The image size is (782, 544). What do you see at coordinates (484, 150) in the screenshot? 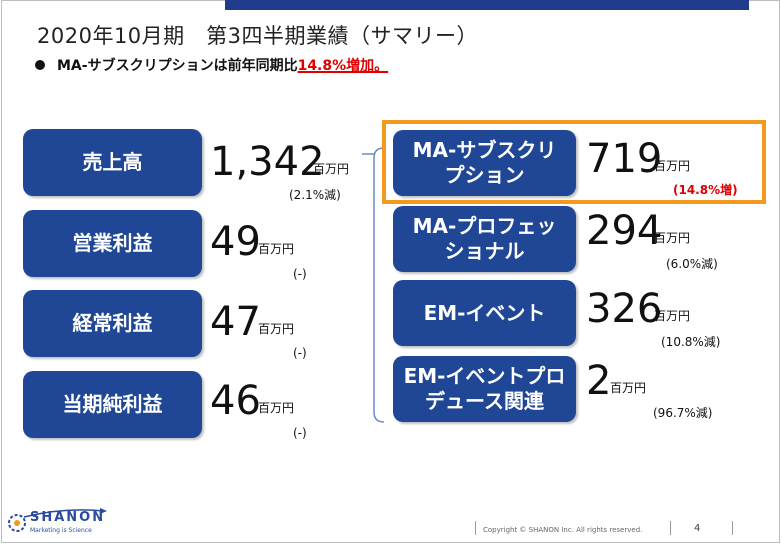
I see `box-label-line1: MA-サブスクリ` at bounding box center [484, 150].